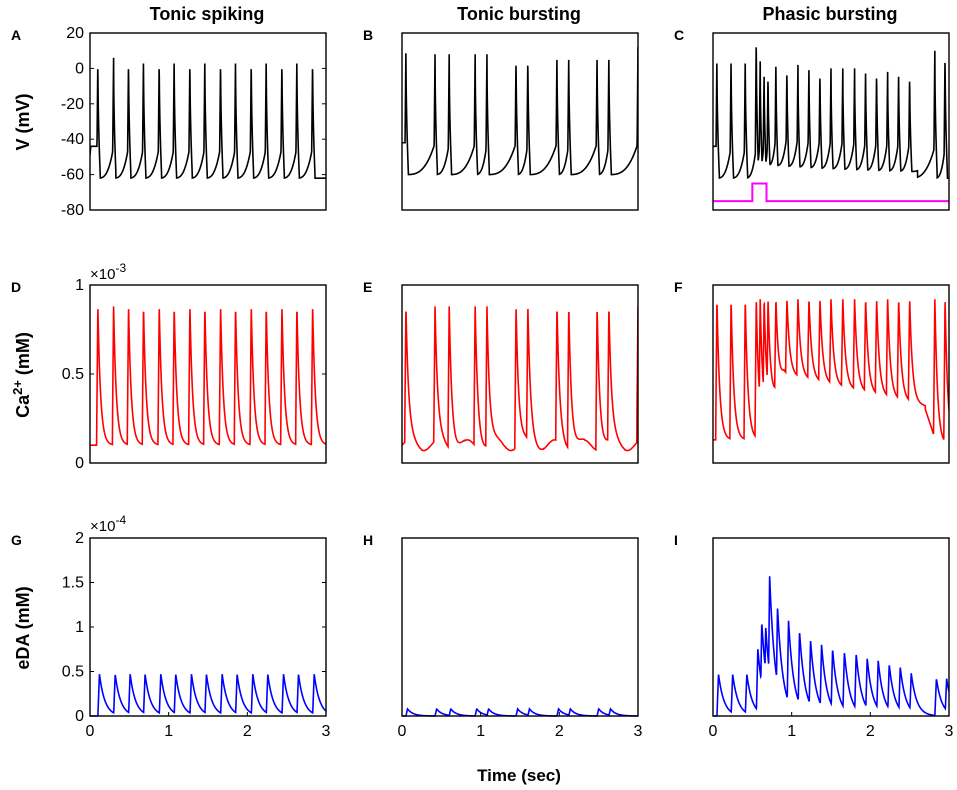 The width and height of the screenshot is (957, 790). I want to click on panel-letter-a: A, so click(16, 35).